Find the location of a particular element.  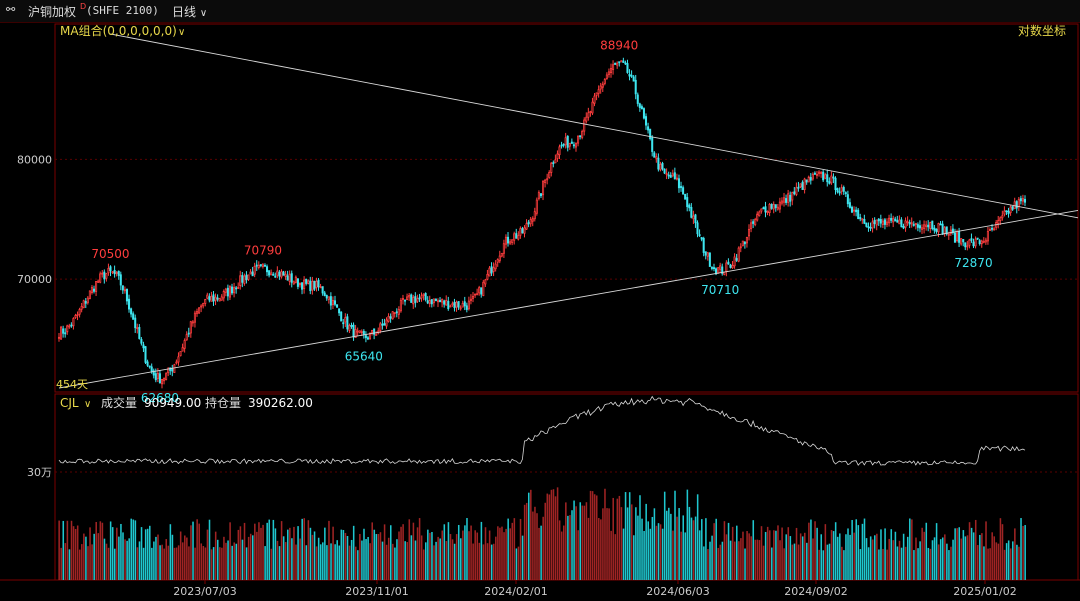

x-tick-label: 2024/06/03 is located at coordinates (677, 591).